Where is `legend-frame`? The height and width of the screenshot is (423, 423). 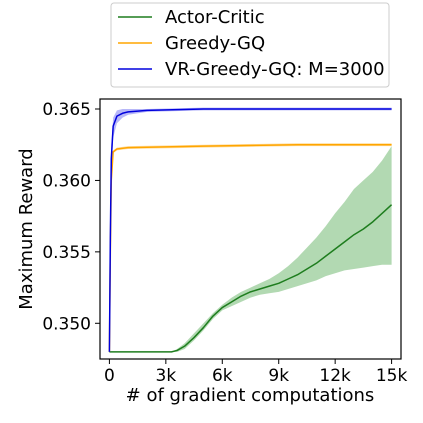 legend-frame is located at coordinates (250, 45).